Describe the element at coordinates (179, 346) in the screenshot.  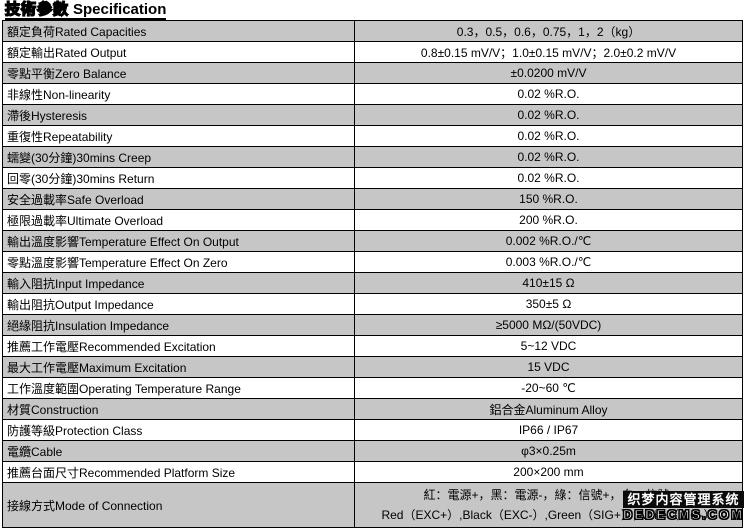
I see `param-label: 推薦工作電壓Recommended Excitation` at that location.